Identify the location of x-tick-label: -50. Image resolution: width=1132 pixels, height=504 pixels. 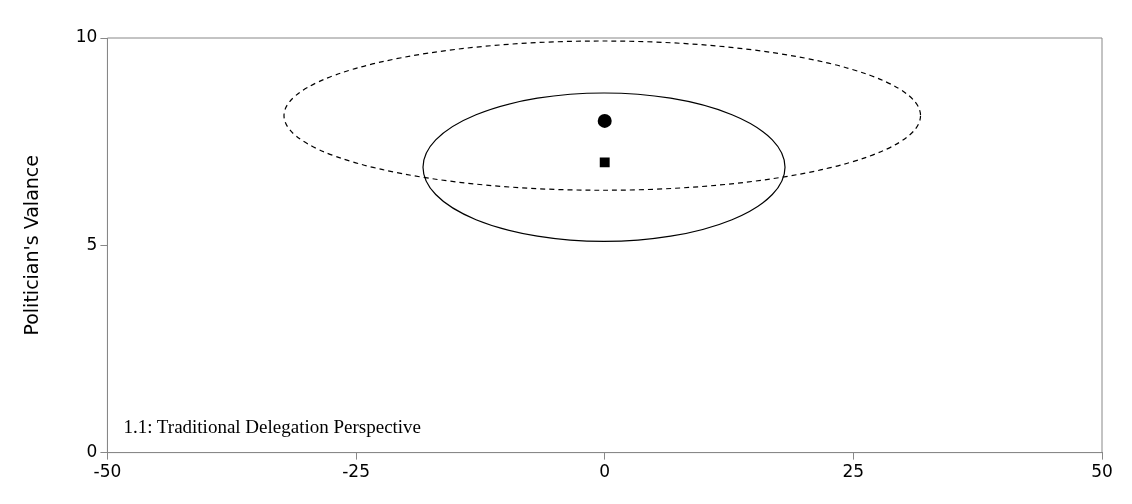
(107, 471).